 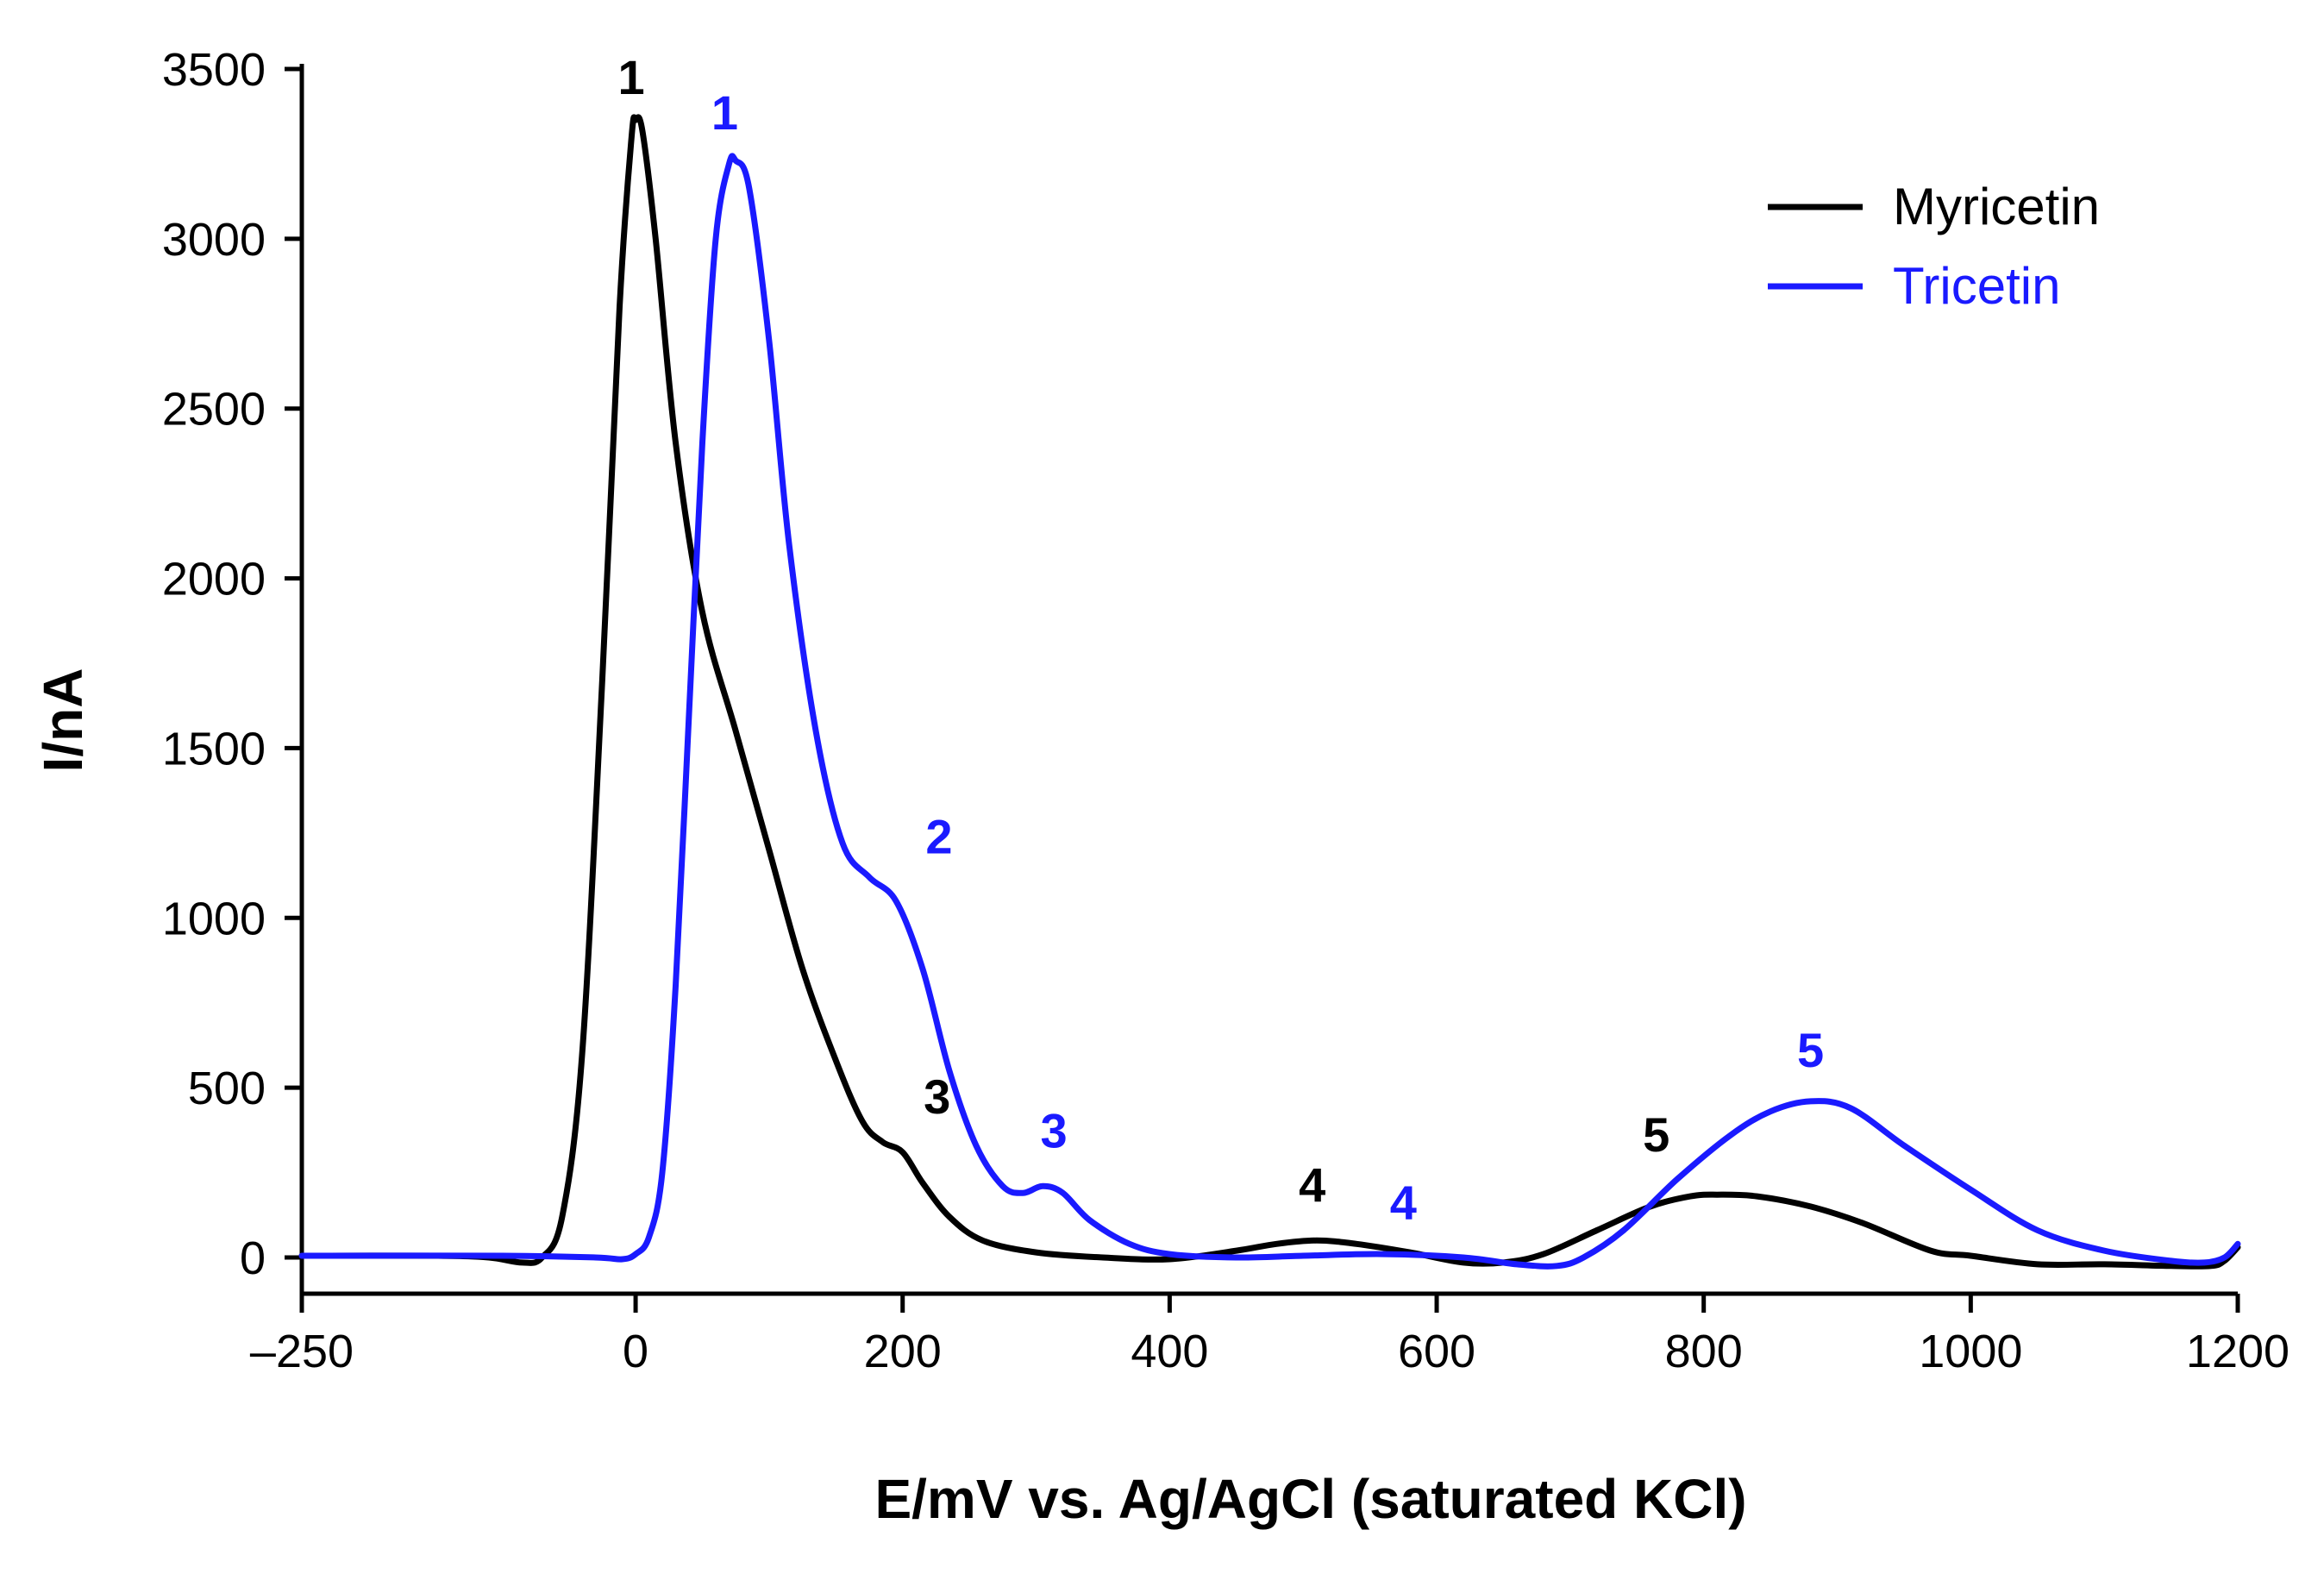 I want to click on legend: Myricetin Tricetin, so click(x=1934, y=247).